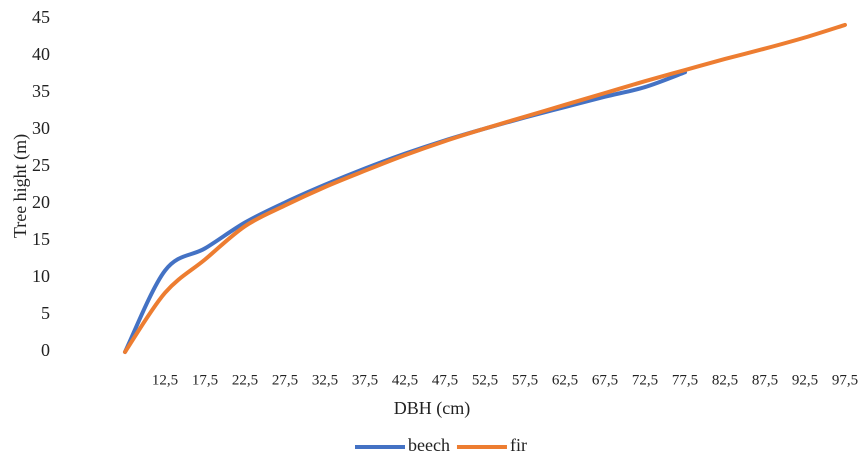 The image size is (865, 459). Describe the element at coordinates (645, 380) in the screenshot. I see `x-tick-label: 72,5` at that location.